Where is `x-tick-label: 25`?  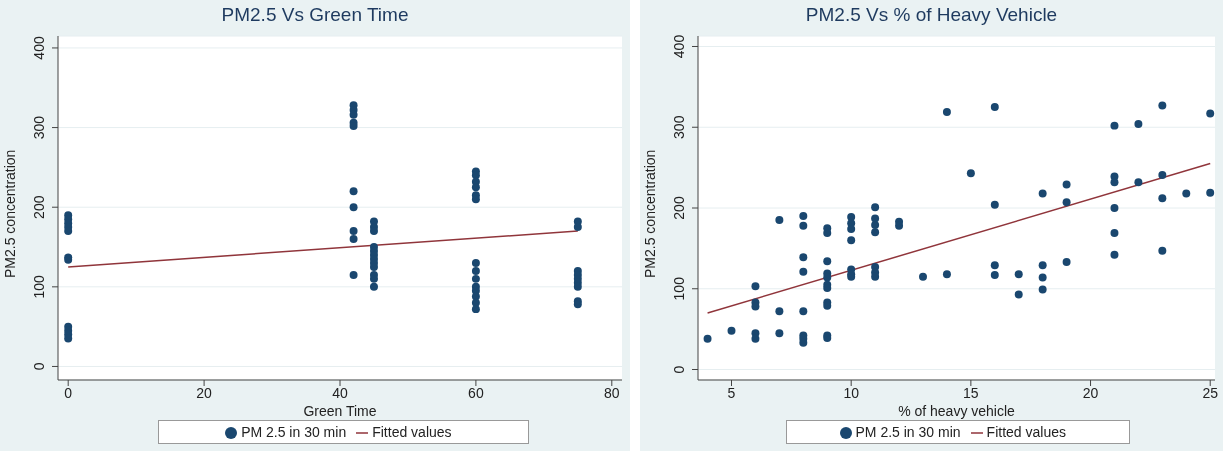
x-tick-label: 25 is located at coordinates (1210, 392).